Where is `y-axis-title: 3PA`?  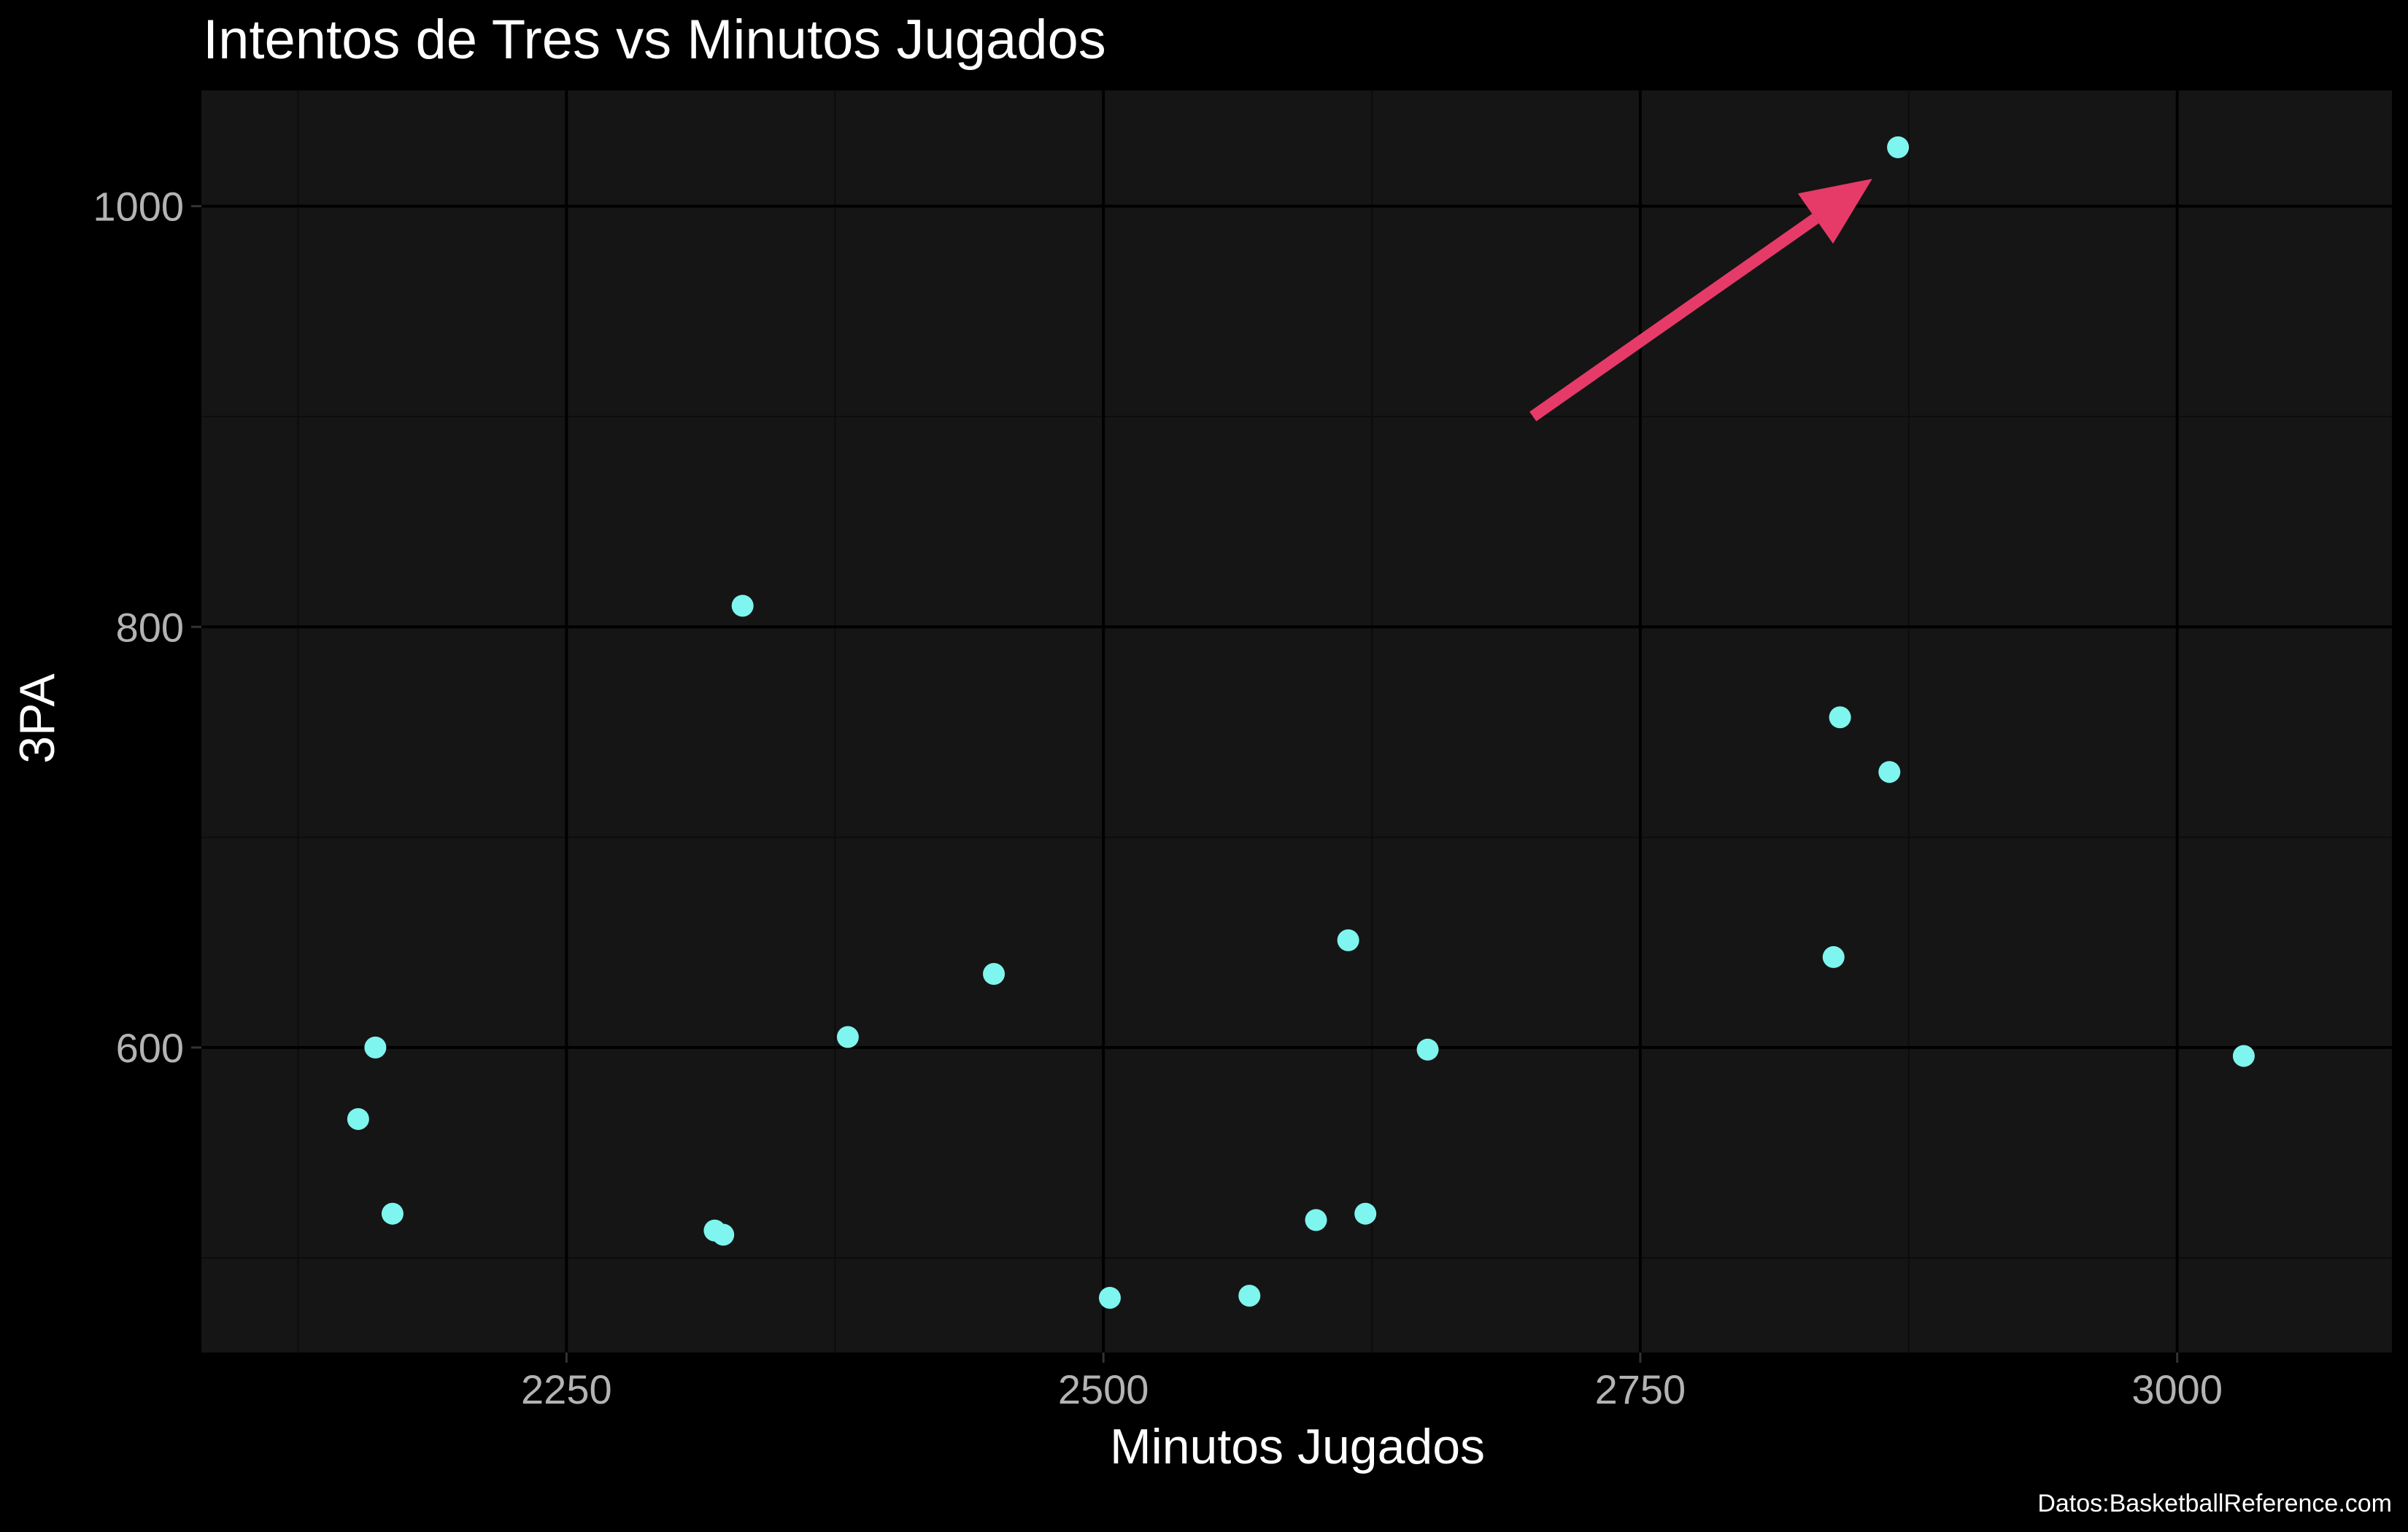 y-axis-title: 3PA is located at coordinates (37, 719).